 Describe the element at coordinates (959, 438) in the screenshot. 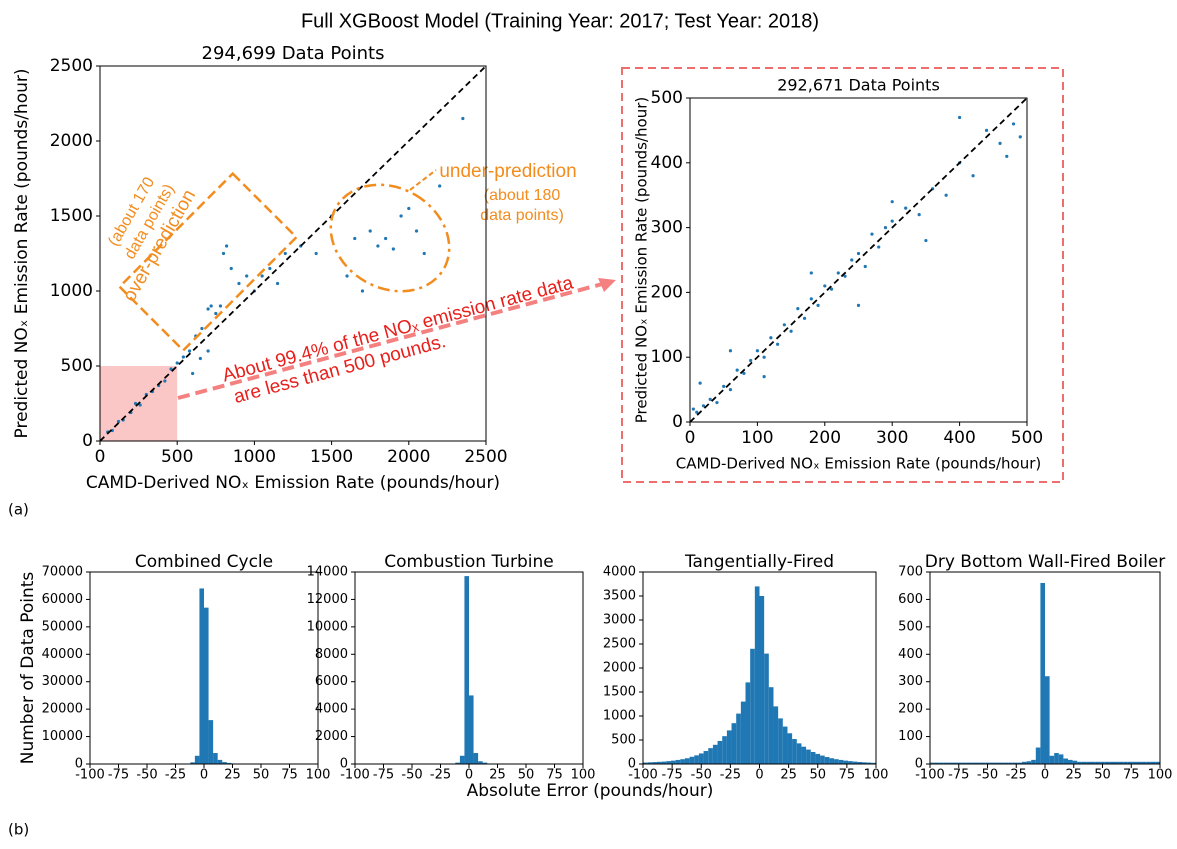

I see `x-tick-label: 400` at that location.